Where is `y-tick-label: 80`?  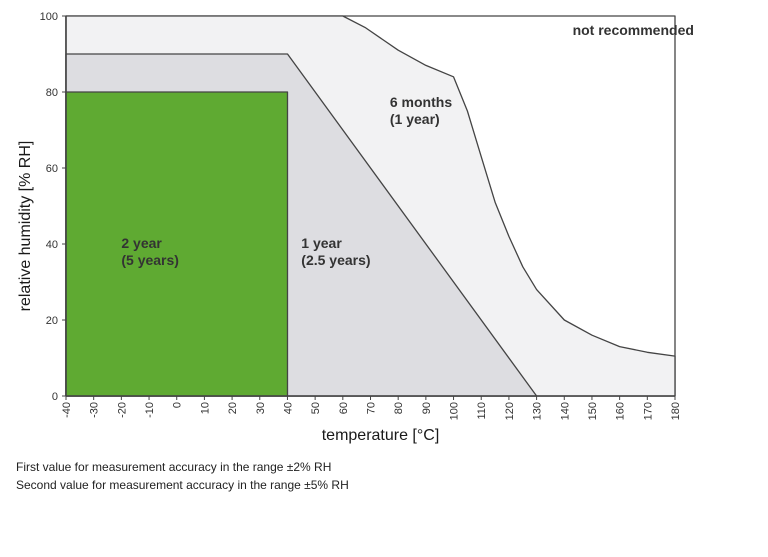 y-tick-label: 80 is located at coordinates (52, 93).